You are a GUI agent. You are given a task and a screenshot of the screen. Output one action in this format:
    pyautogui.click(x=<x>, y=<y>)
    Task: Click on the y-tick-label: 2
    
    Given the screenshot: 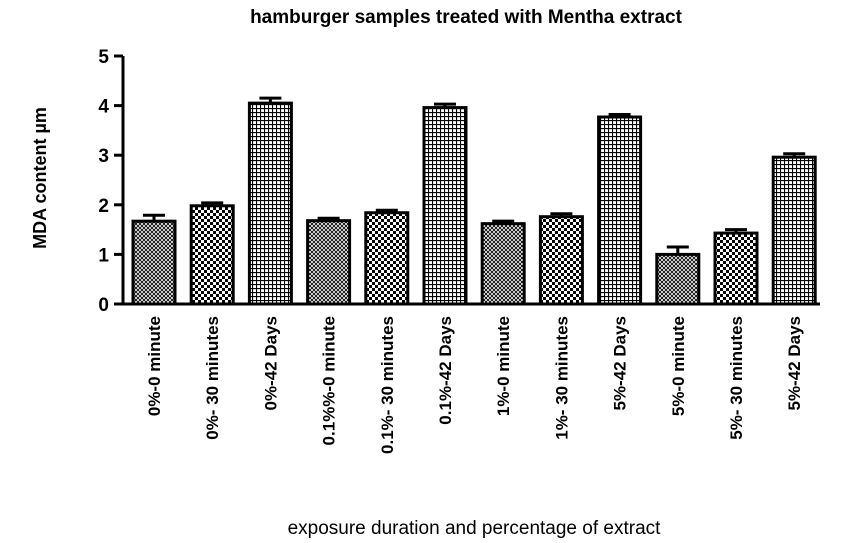 What is the action you would take?
    pyautogui.click(x=103, y=206)
    